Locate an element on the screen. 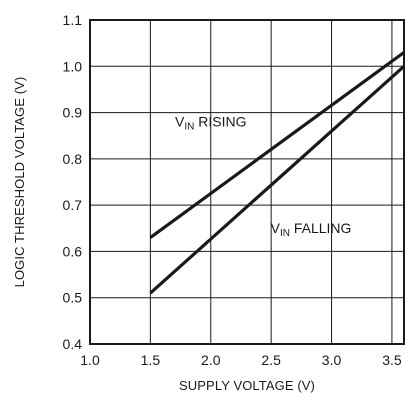 The width and height of the screenshot is (410, 403). y-tick-label: 0.9 is located at coordinates (73, 113).